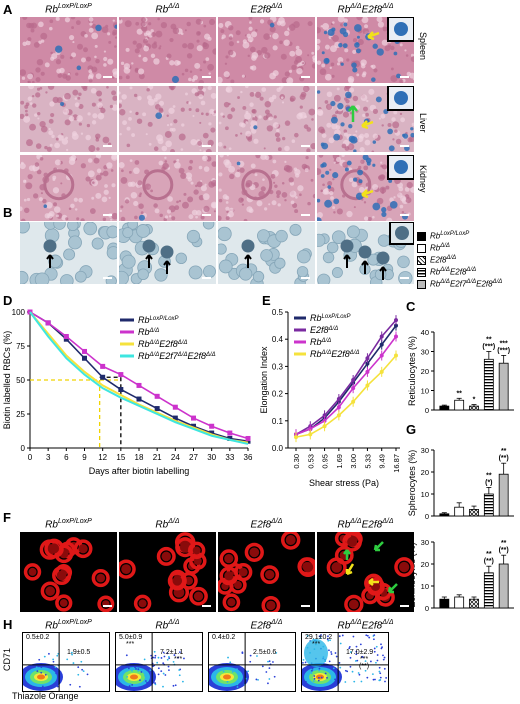  Describe the element at coordinates (278, 394) in the screenshot. I see `y-tick-label: 0.2` at that location.